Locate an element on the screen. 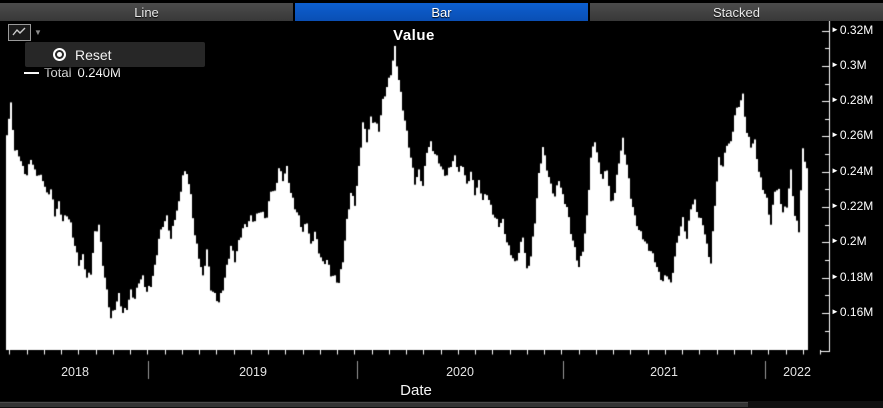  chart-toolbar: ▼ is located at coordinates (26, 32).